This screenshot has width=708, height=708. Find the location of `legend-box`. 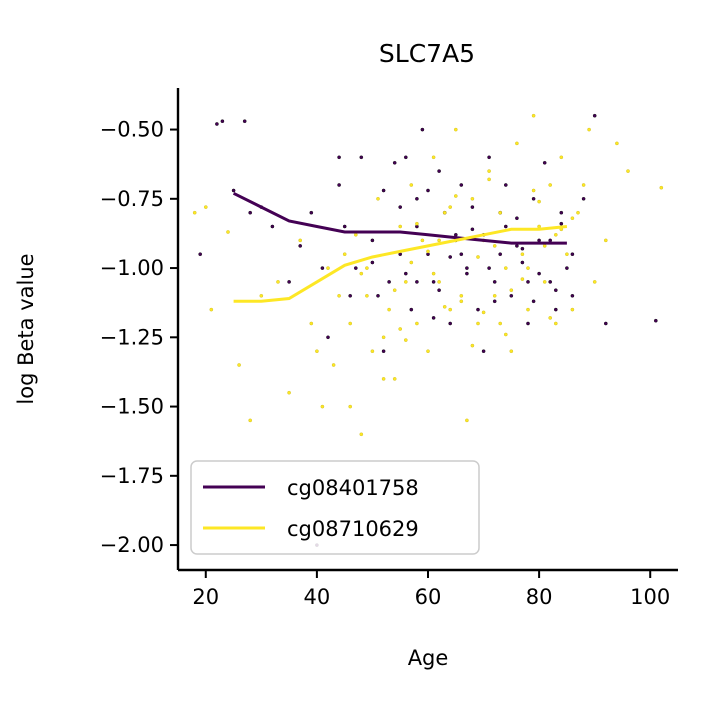

legend-box is located at coordinates (335, 507).